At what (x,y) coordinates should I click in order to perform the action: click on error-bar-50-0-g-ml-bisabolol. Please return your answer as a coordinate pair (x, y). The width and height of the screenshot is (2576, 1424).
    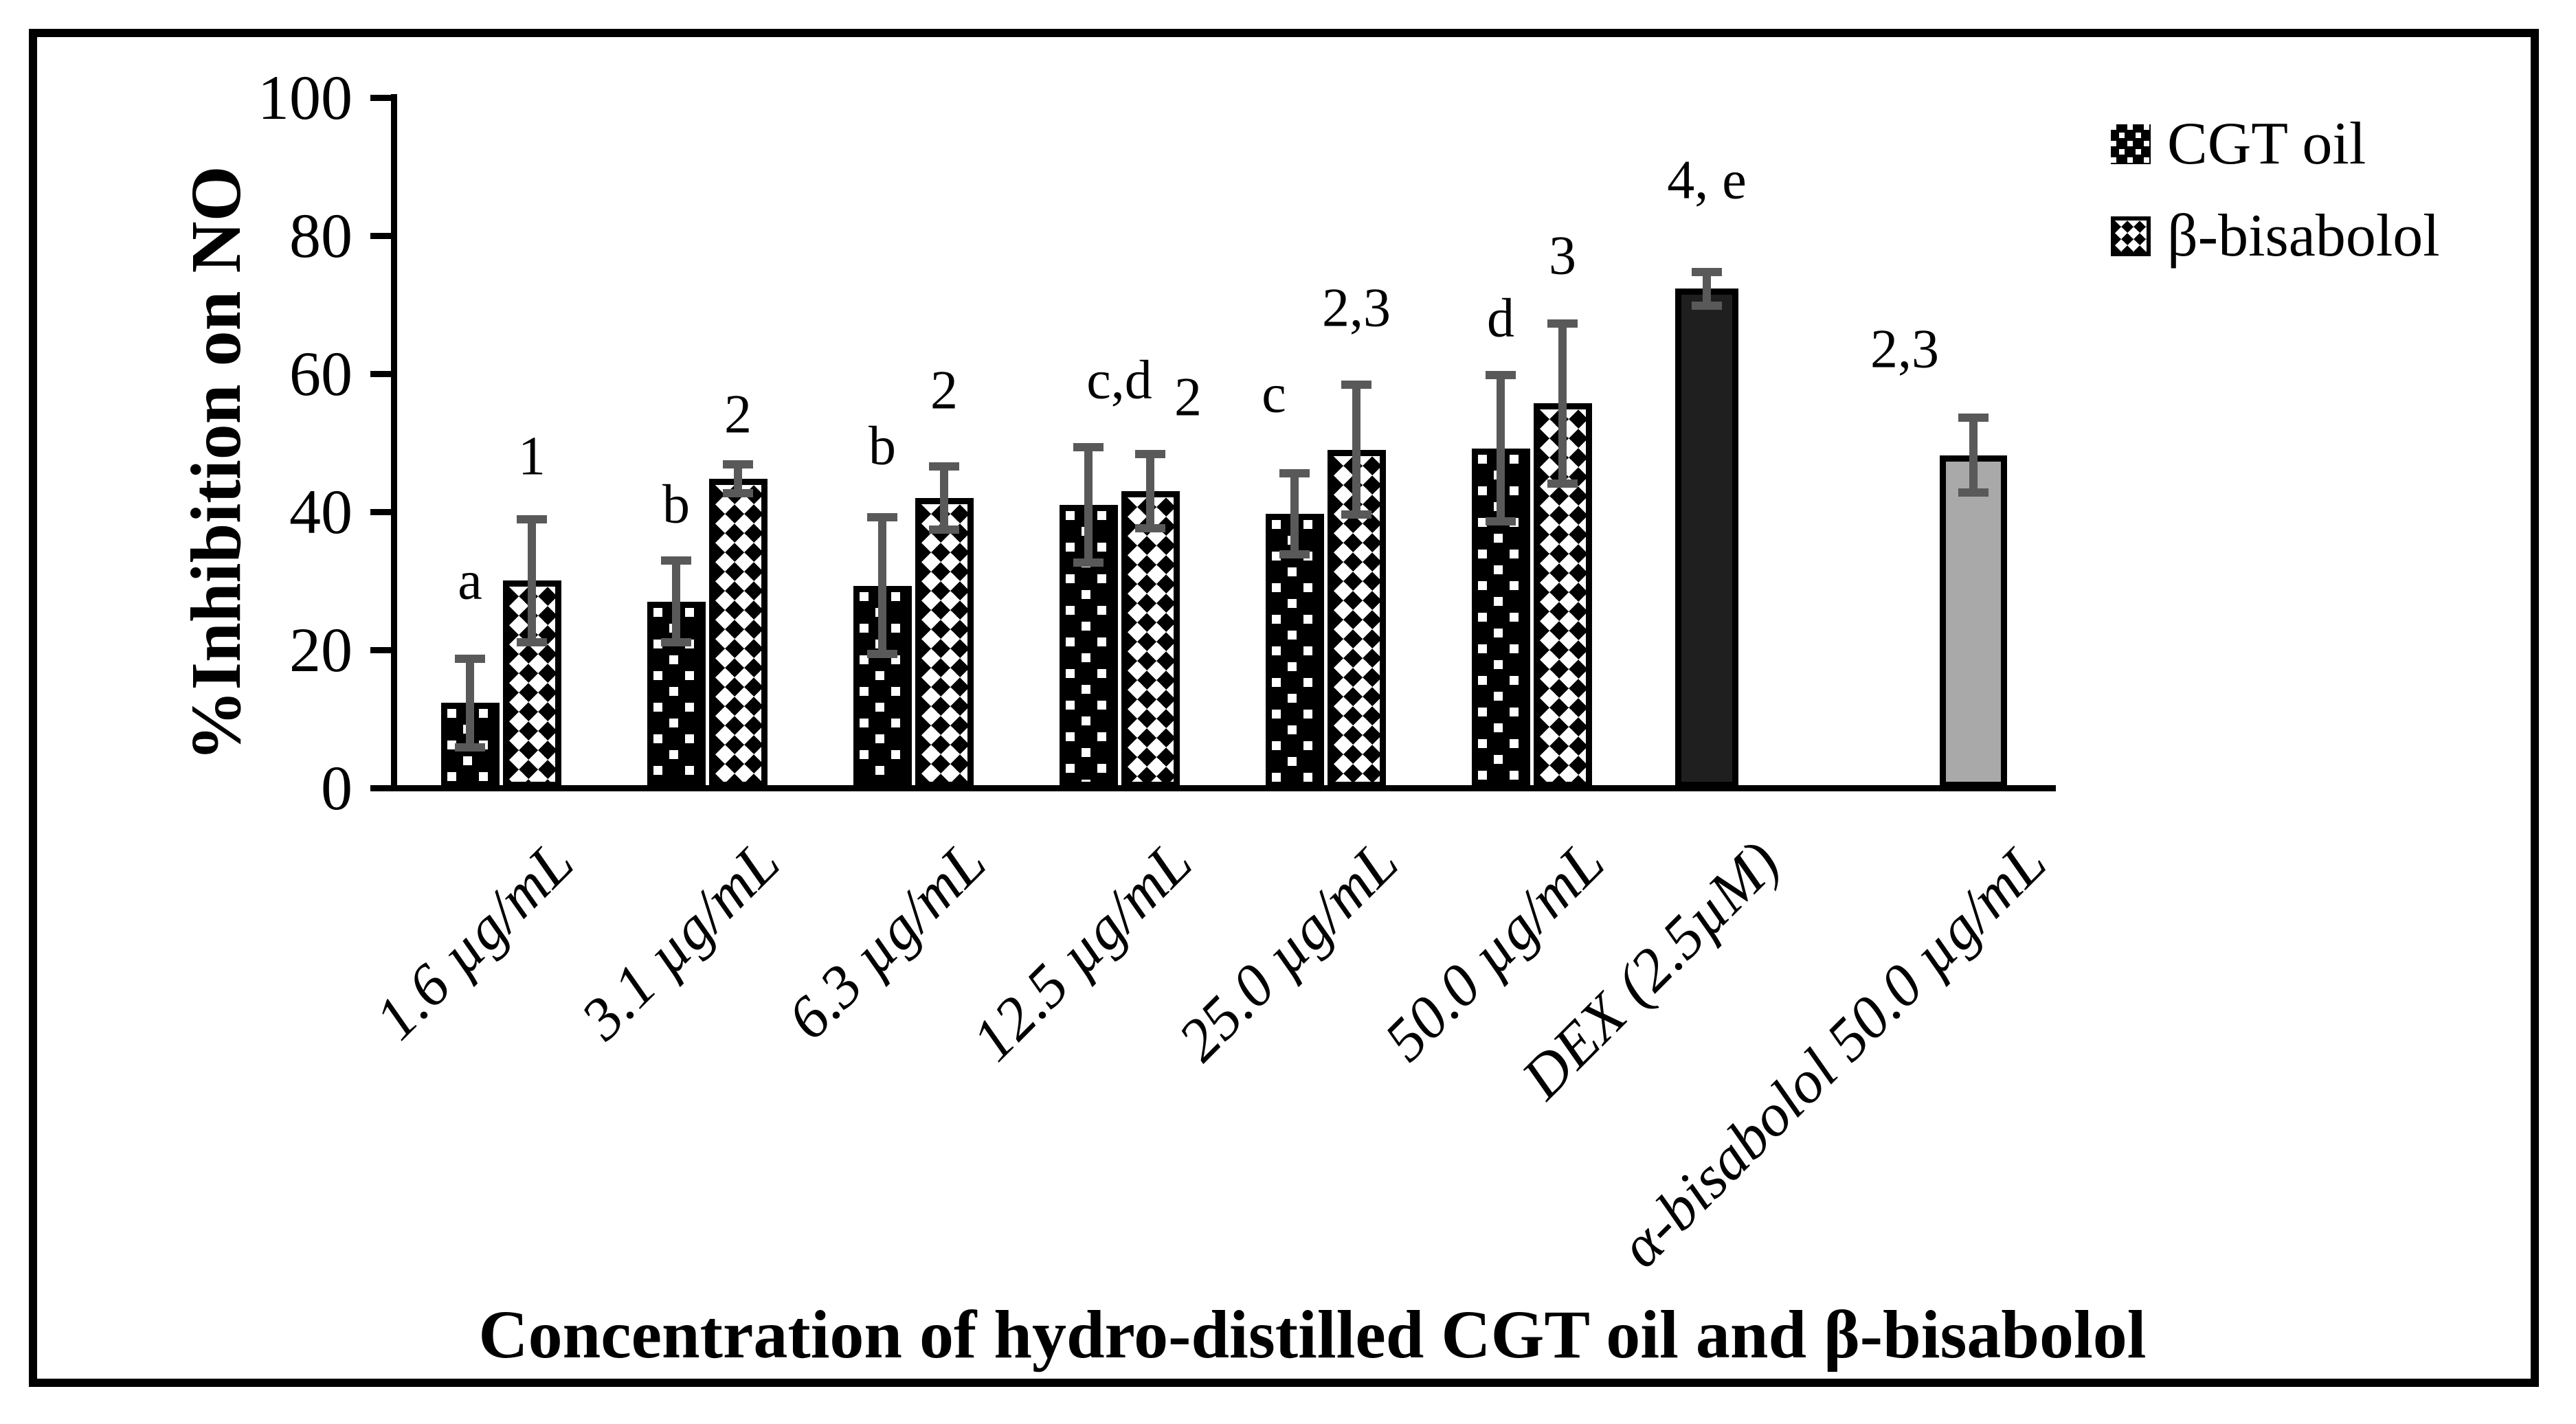
    Looking at the image, I should click on (1562, 403).